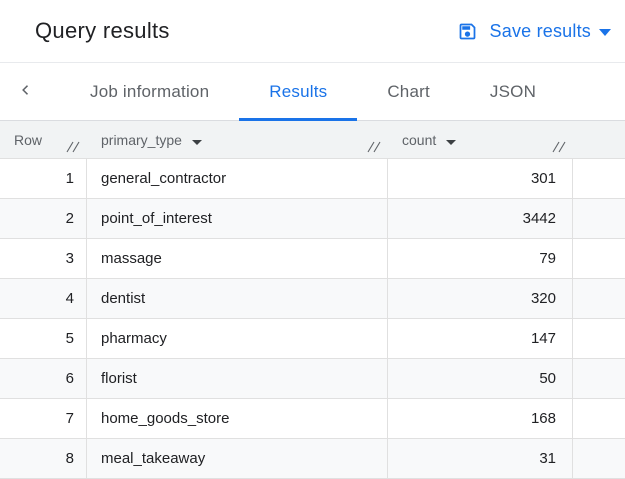 This screenshot has height=479, width=625. I want to click on page-header: Query results Save results, so click(312, 31).